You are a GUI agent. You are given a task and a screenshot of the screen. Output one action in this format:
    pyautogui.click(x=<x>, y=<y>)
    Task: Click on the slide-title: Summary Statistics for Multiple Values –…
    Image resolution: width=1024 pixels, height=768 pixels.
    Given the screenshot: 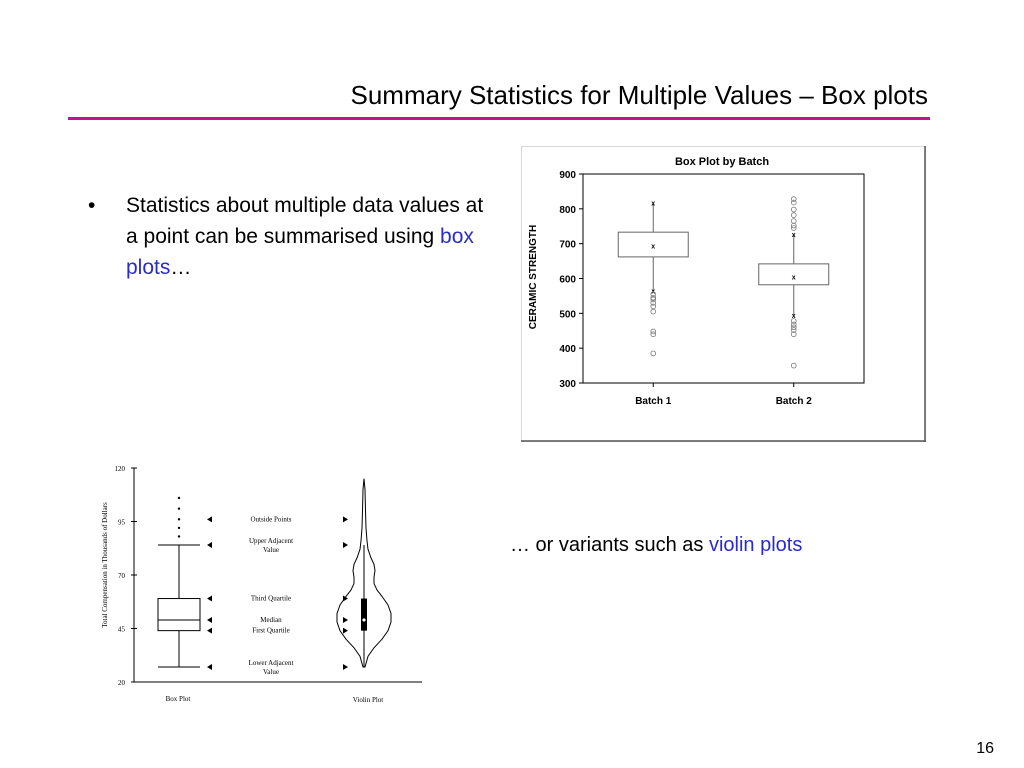 What is the action you would take?
    pyautogui.click(x=639, y=95)
    